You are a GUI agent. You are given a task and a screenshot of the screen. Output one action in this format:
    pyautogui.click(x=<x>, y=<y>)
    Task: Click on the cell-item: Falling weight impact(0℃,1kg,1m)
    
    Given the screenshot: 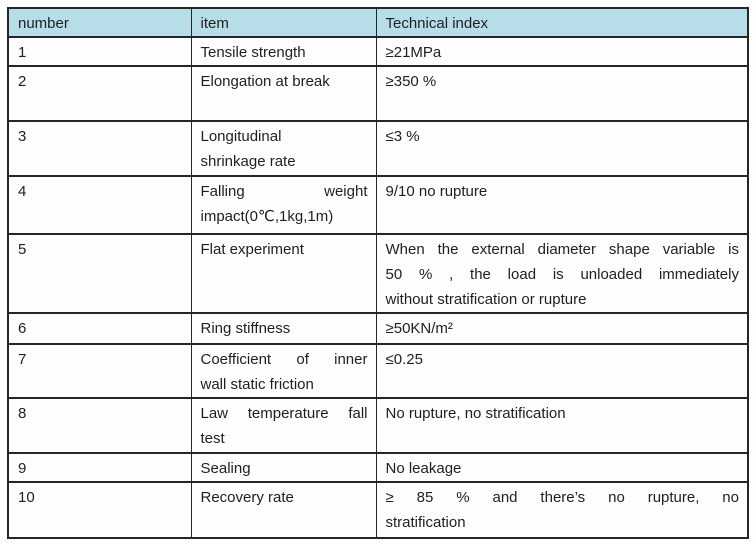 What is the action you would take?
    pyautogui.click(x=283, y=205)
    